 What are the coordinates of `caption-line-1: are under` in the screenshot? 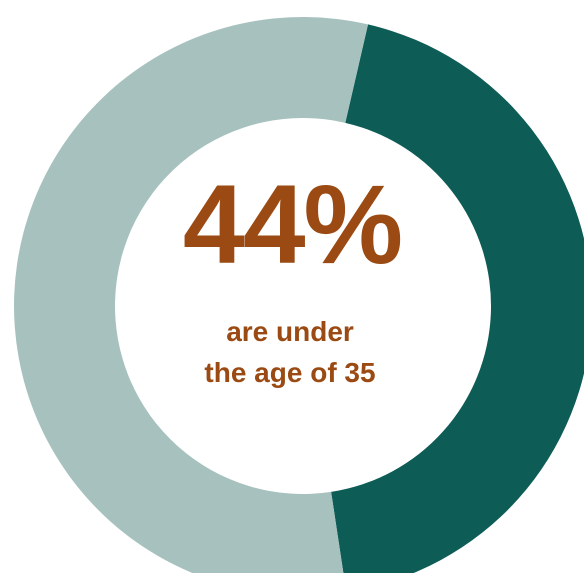 It's located at (290, 331).